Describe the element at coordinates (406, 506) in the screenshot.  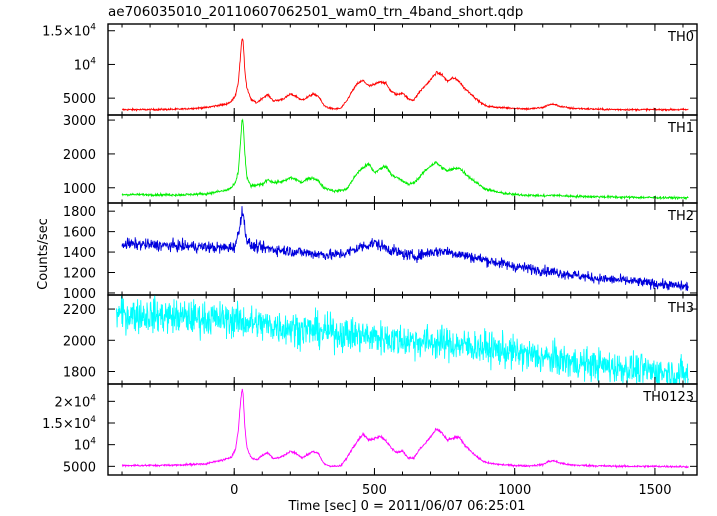
I see `x-axis-label: Time [sec] 0 = 2011/06/07 06:25:01` at that location.